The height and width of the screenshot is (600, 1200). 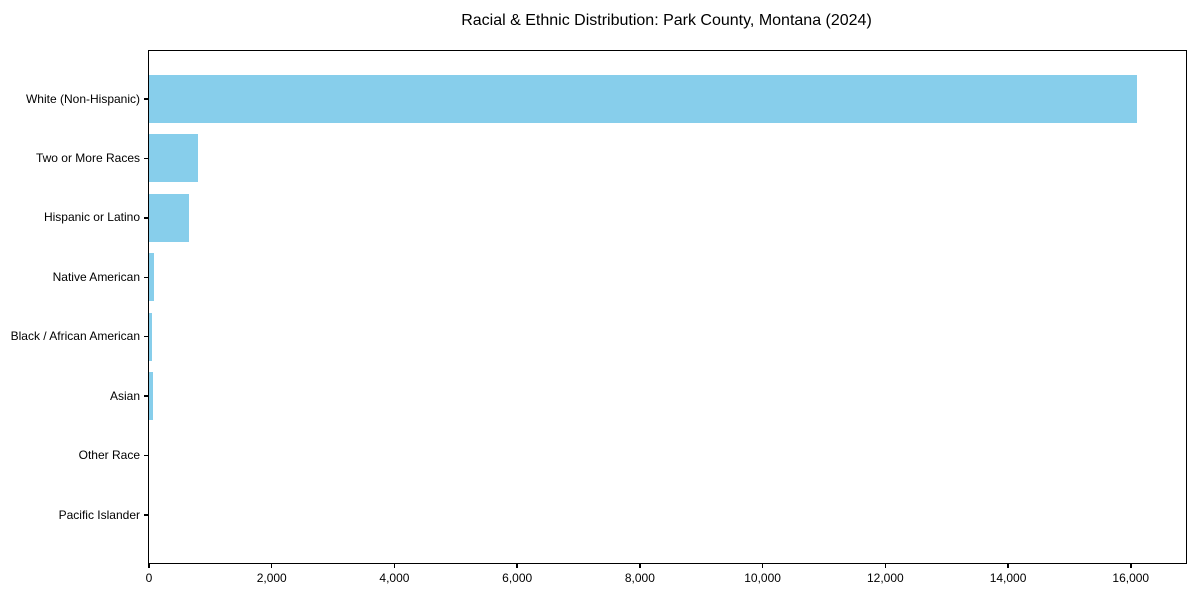 I want to click on y-axis-label-hispanic-or-latino: Hispanic or Latino, so click(x=91, y=217).